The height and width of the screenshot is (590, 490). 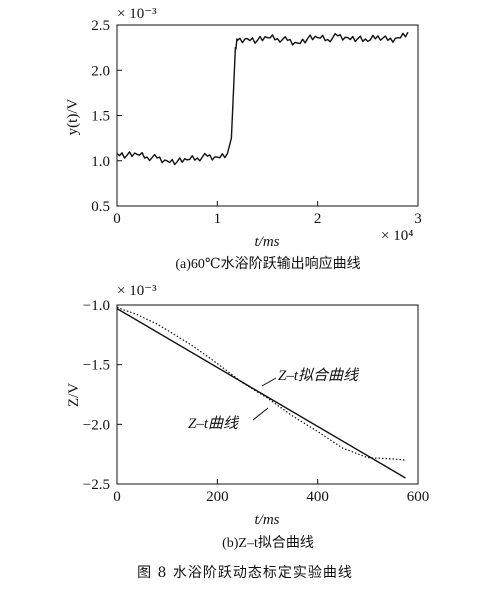 What do you see at coordinates (100, 71) in the screenshot?
I see `chart-a-y-tick-label: 2.0` at bounding box center [100, 71].